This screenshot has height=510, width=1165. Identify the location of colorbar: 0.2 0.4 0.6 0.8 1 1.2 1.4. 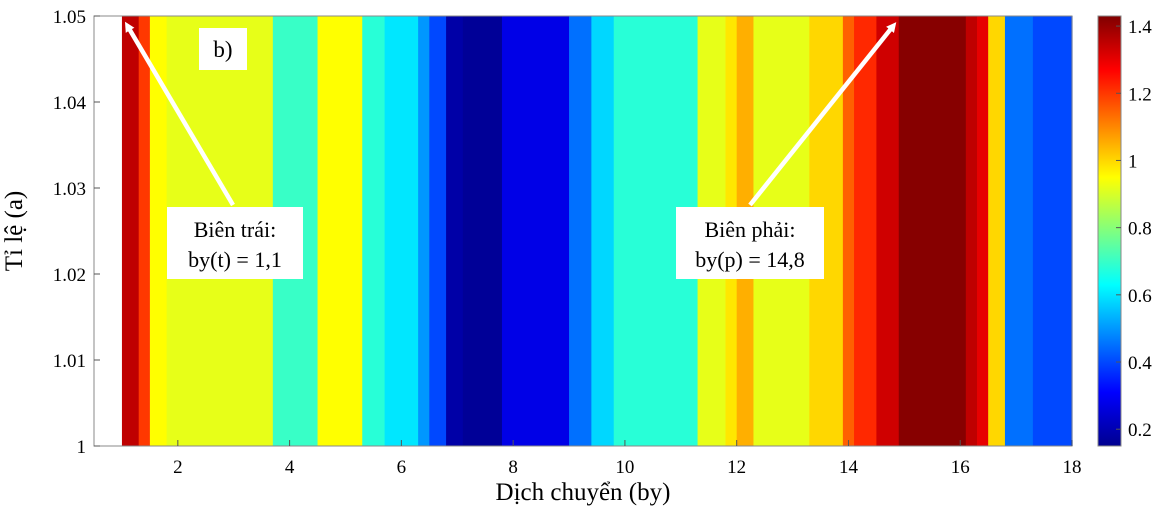
(1124, 231).